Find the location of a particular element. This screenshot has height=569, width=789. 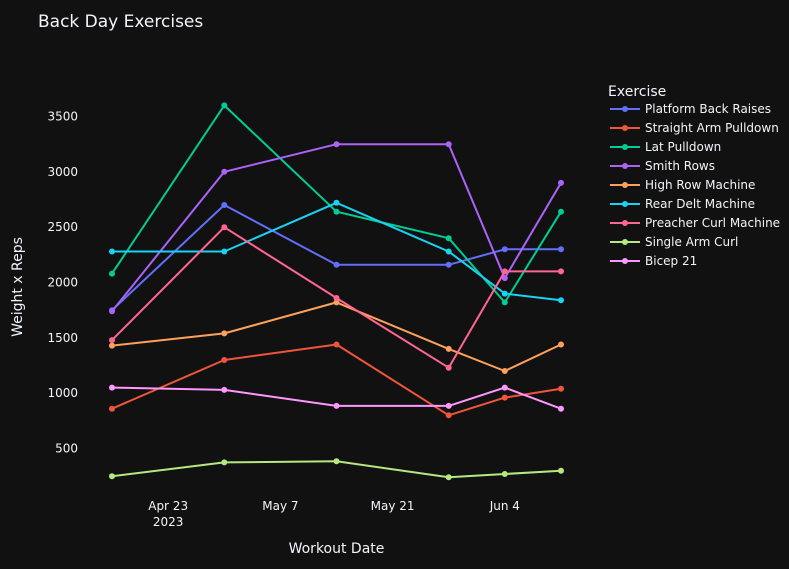

y-tick-label: 2000 is located at coordinates (62, 283).